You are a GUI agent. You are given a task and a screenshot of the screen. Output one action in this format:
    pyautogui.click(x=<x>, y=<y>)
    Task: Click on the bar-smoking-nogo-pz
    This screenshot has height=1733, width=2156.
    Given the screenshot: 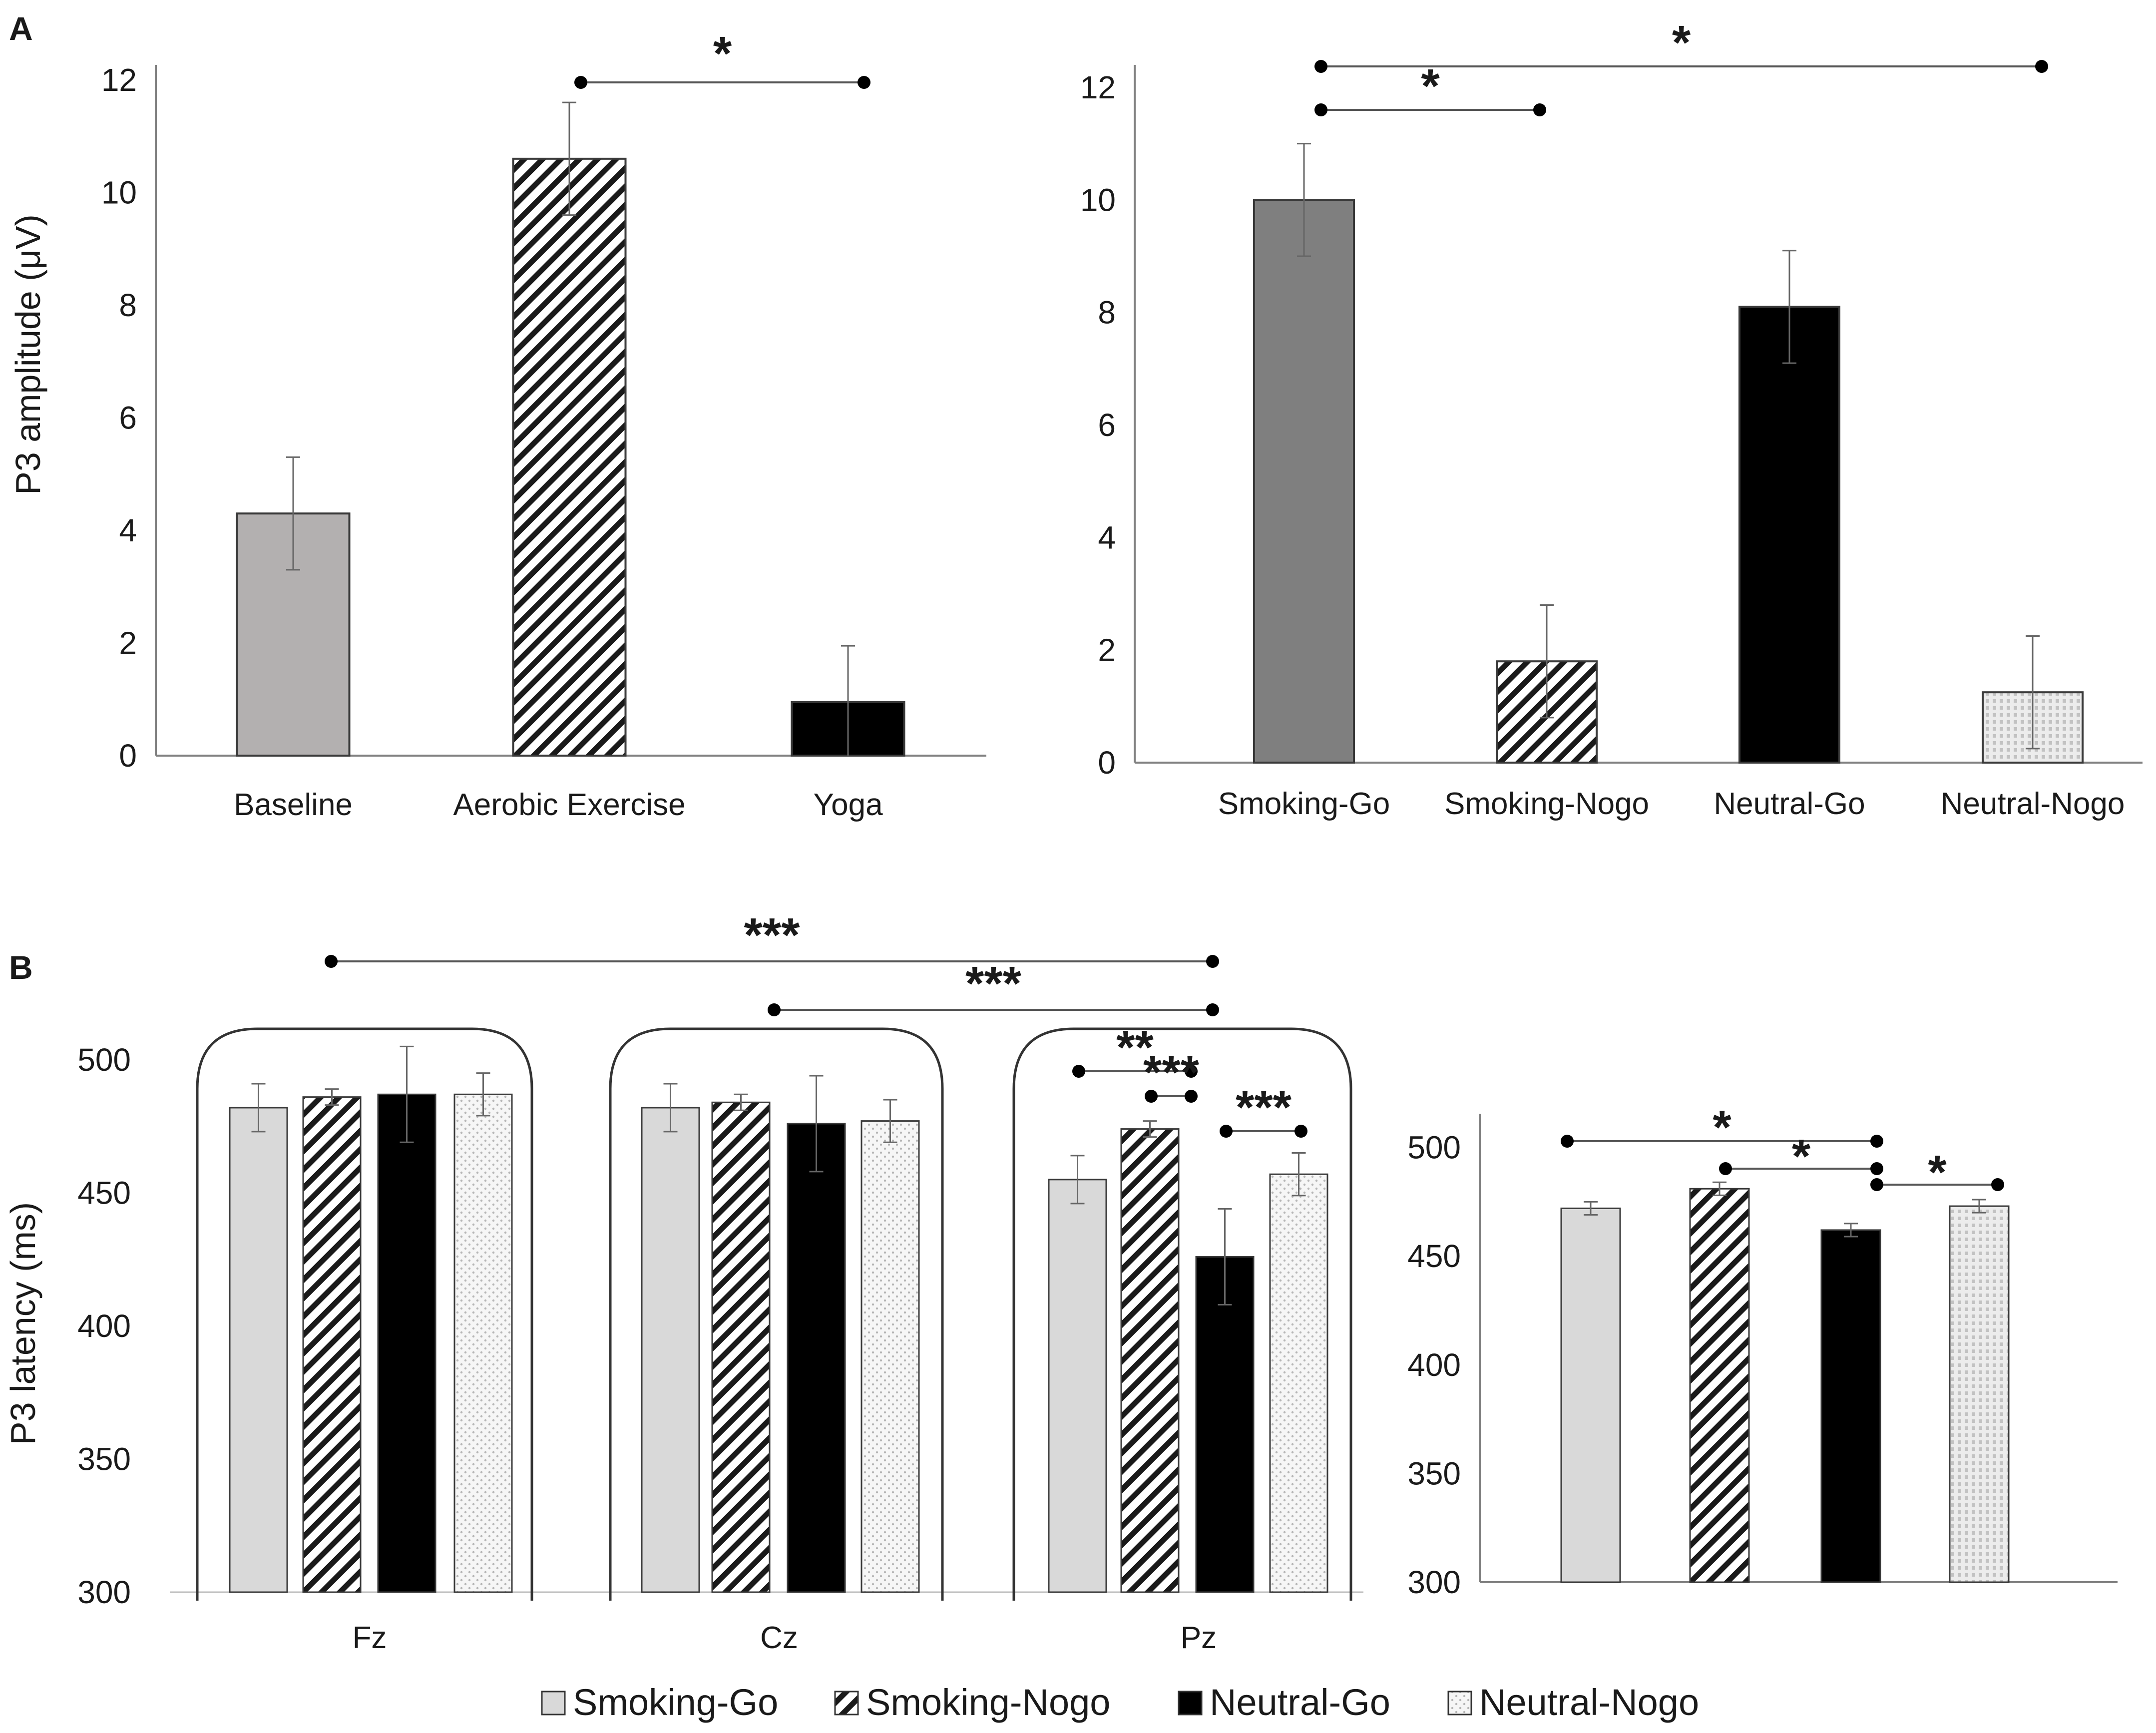 What is the action you would take?
    pyautogui.click(x=1150, y=1360)
    